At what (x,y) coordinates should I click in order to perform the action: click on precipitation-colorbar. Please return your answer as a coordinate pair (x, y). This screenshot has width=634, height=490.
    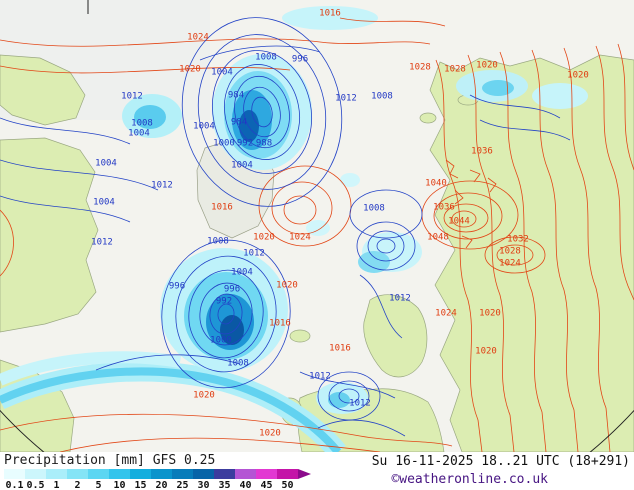
    Looking at the image, I should click on (157, 474).